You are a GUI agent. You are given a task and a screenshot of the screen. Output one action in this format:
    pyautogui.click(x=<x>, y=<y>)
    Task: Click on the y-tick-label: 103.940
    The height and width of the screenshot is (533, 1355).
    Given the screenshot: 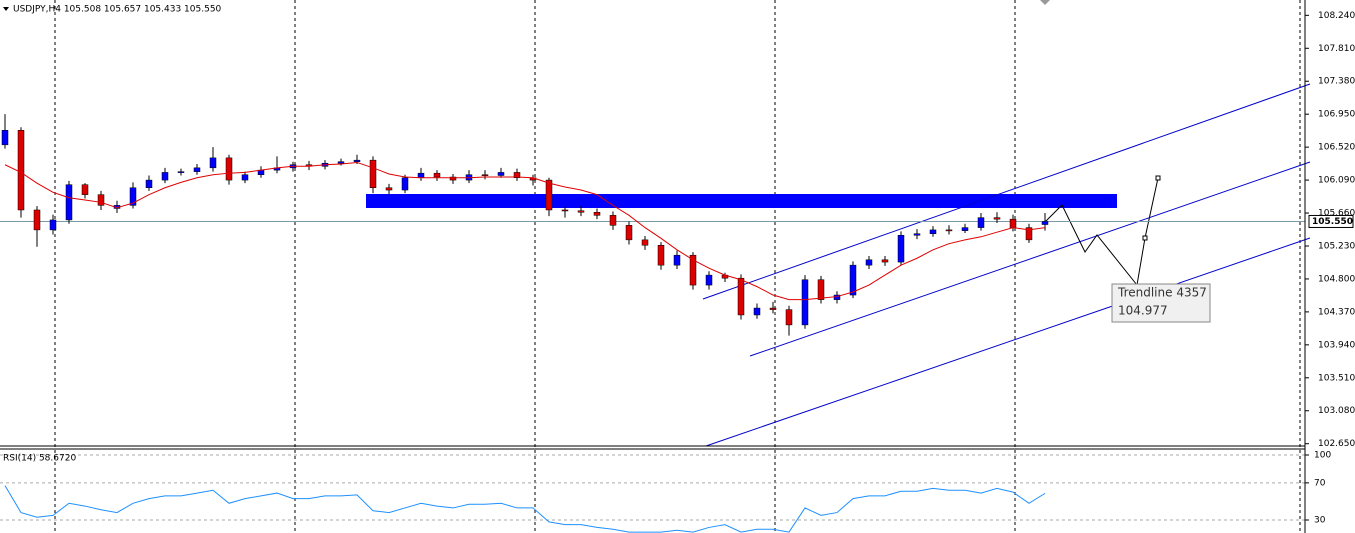 What is the action you would take?
    pyautogui.click(x=1336, y=345)
    